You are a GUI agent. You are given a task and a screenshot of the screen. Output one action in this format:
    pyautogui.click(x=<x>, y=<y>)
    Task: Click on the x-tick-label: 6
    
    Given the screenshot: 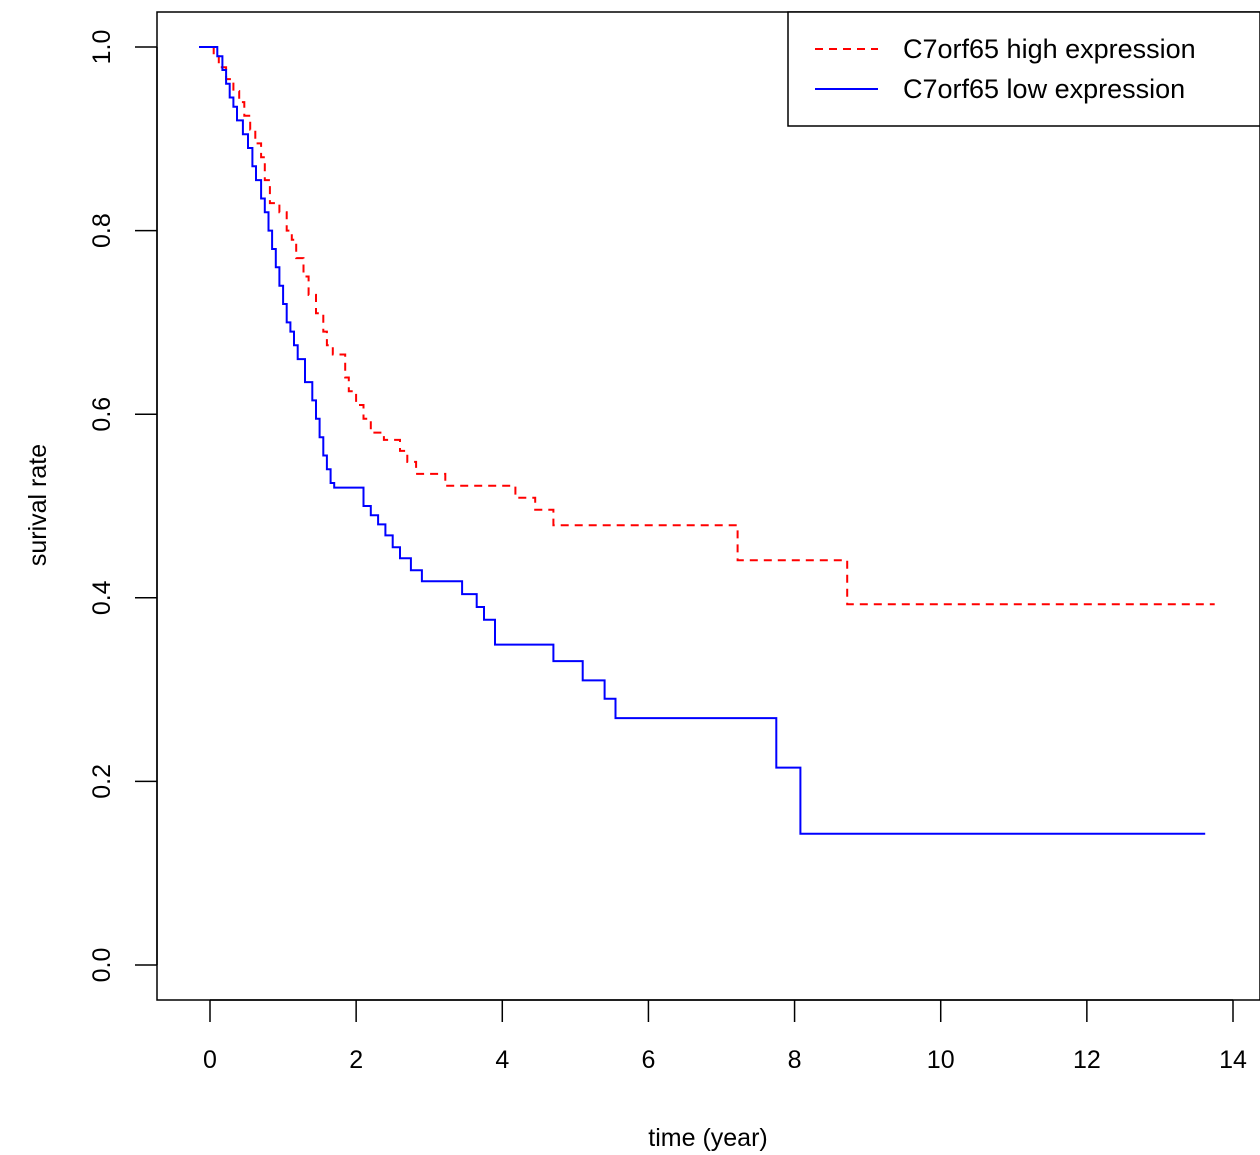 What is the action you would take?
    pyautogui.click(x=648, y=1060)
    